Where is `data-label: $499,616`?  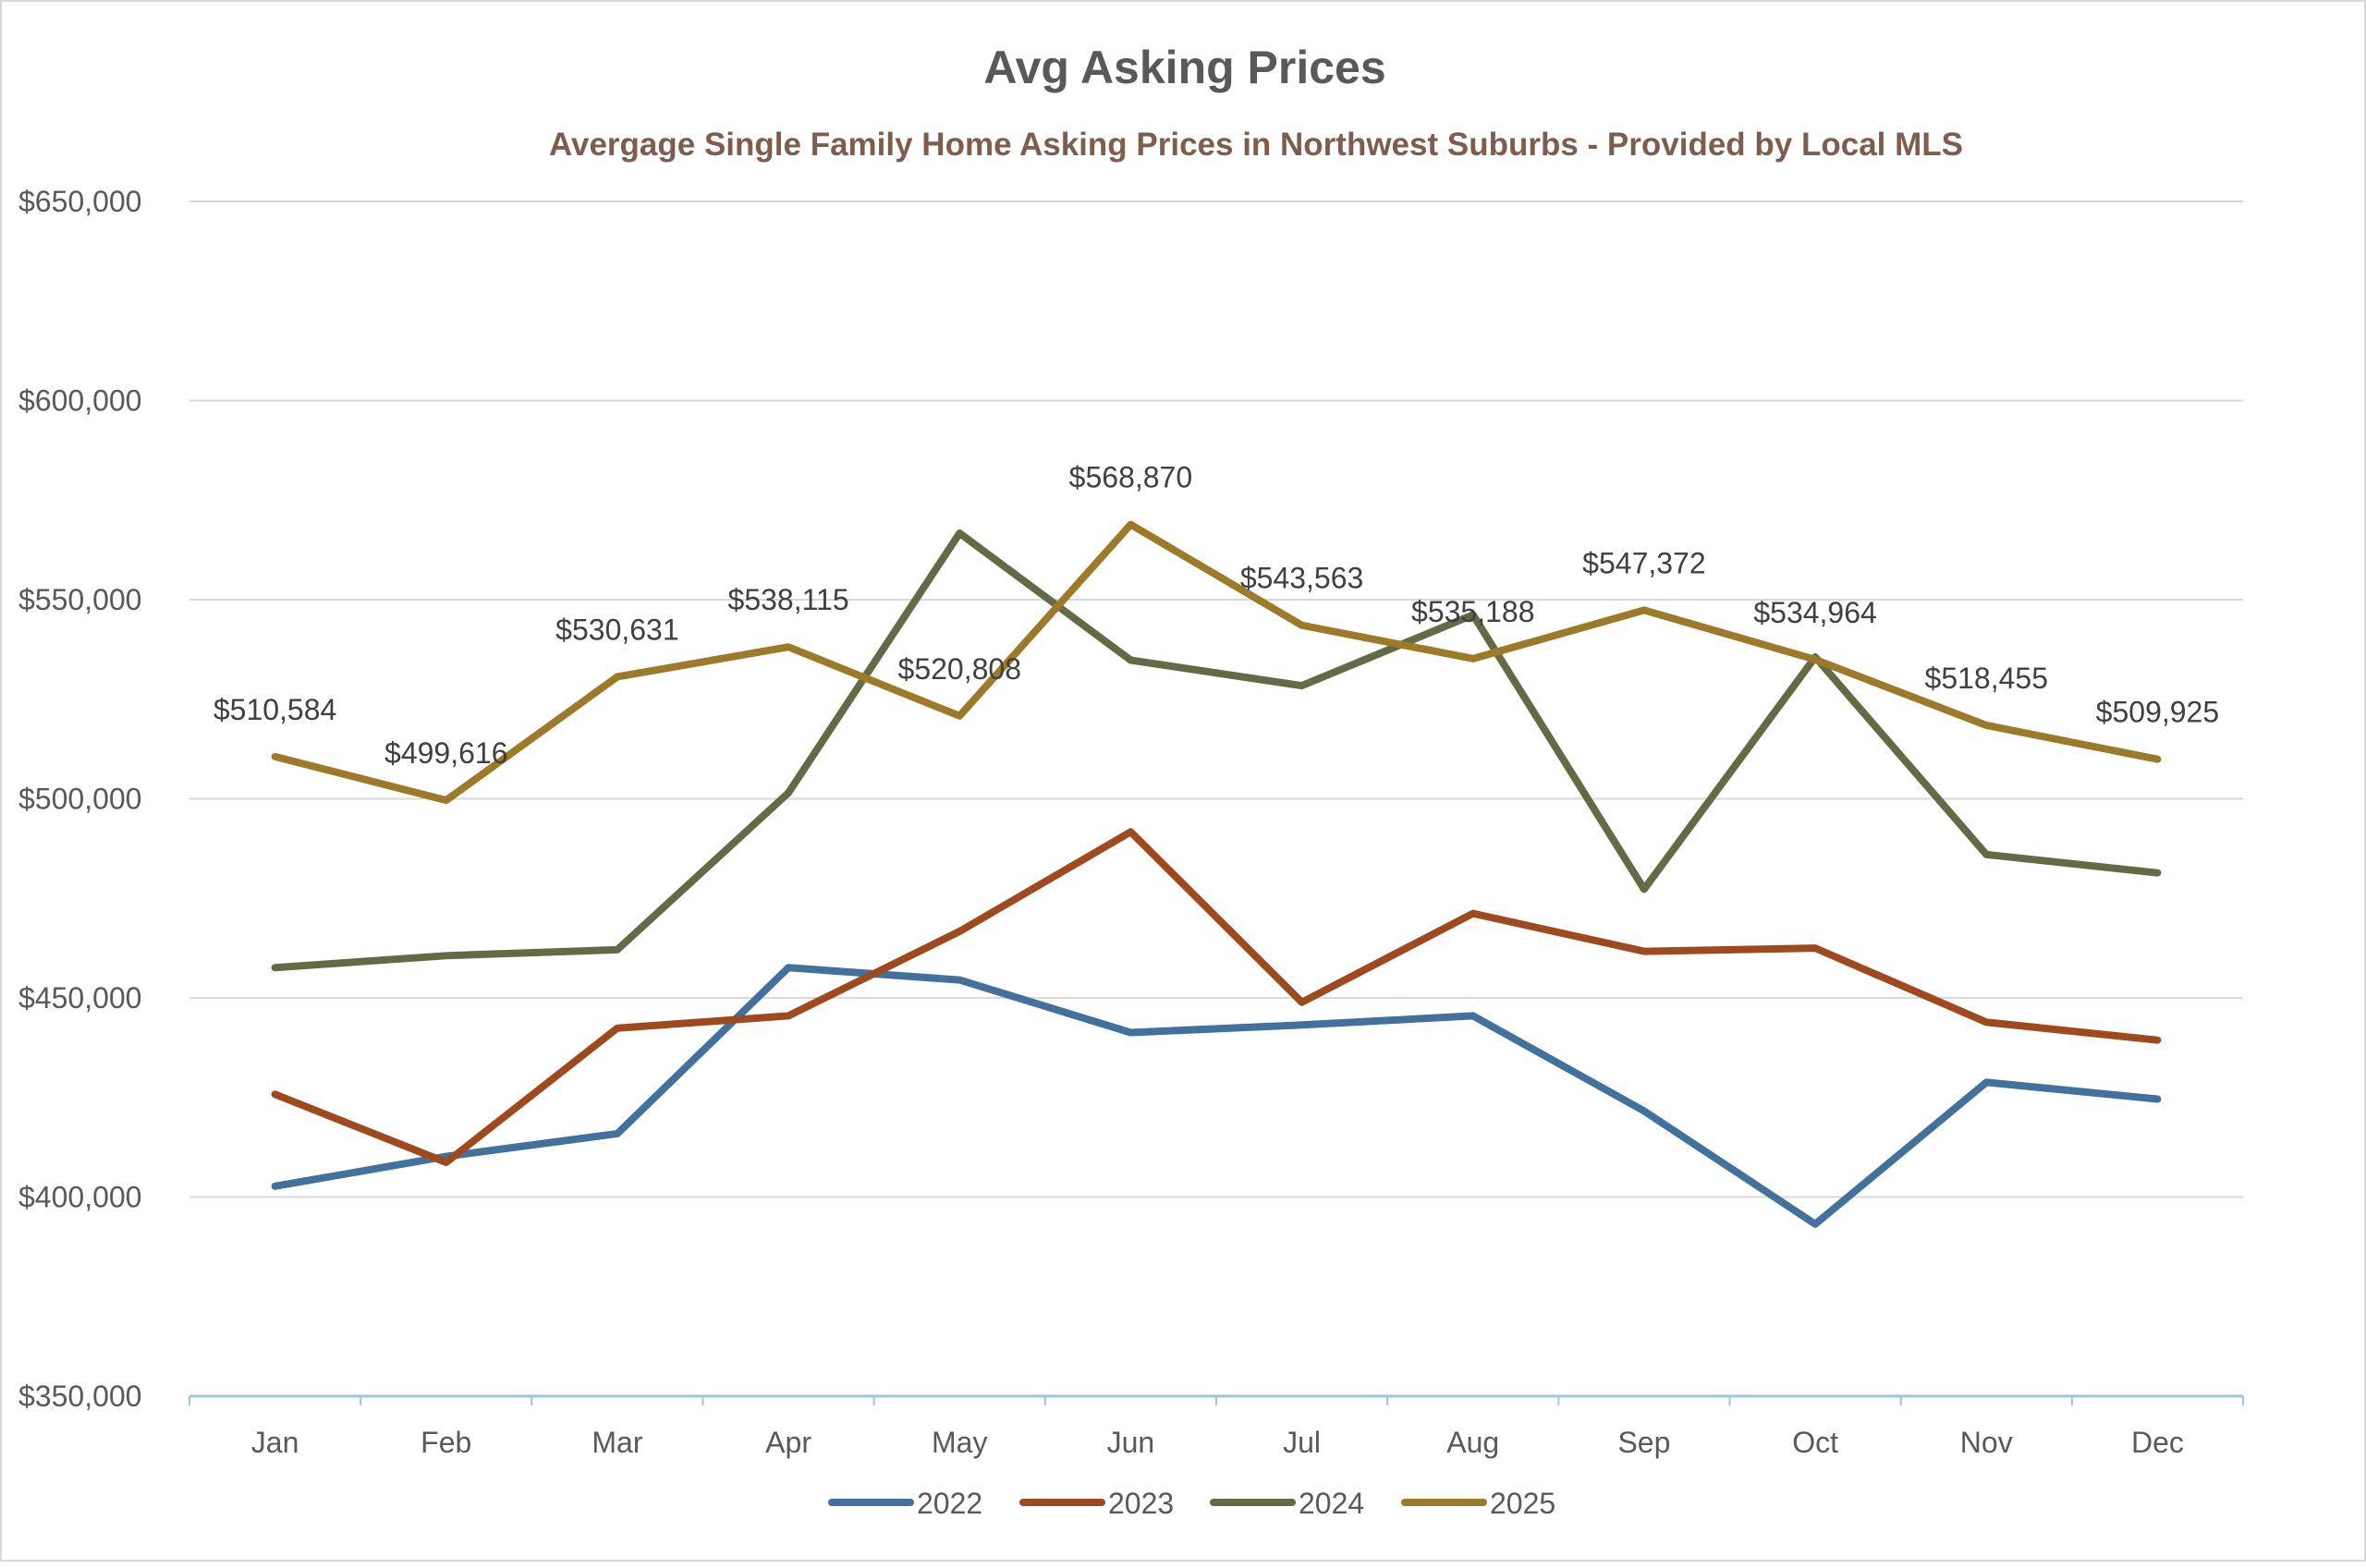
data-label: $499,616 is located at coordinates (446, 753).